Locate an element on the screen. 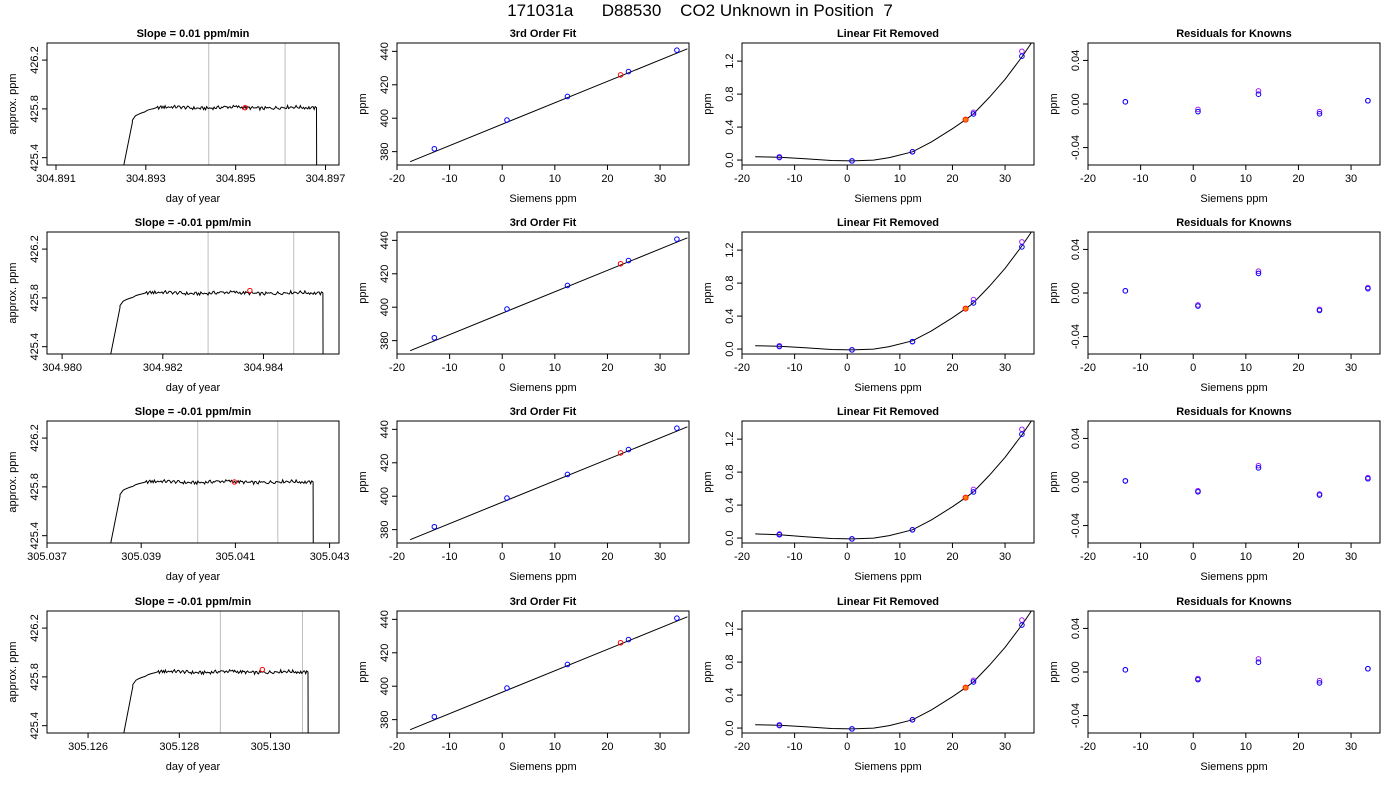  x-tick-label: 305.128 is located at coordinates (179, 747).